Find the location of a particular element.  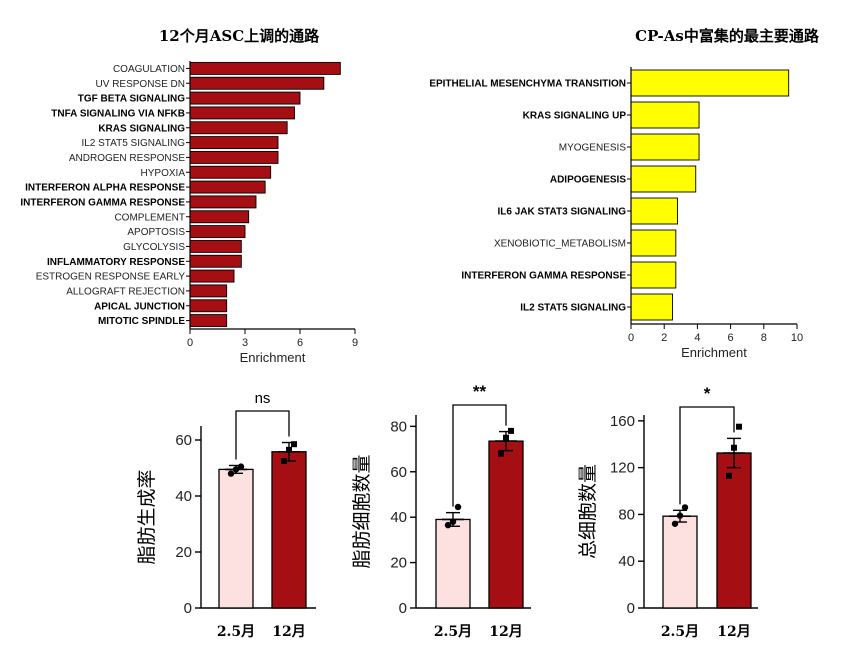

category-label: ADIPOGENESIS is located at coordinates (588, 180).